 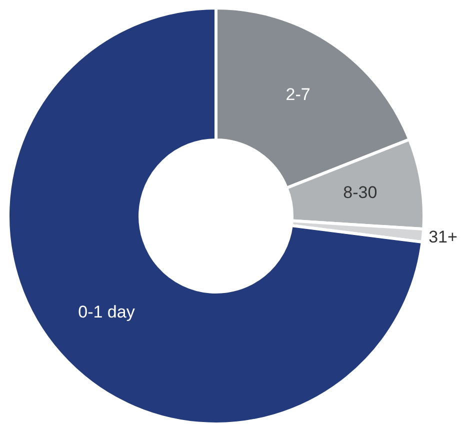 I want to click on slice-label: 2-7, so click(x=298, y=94).